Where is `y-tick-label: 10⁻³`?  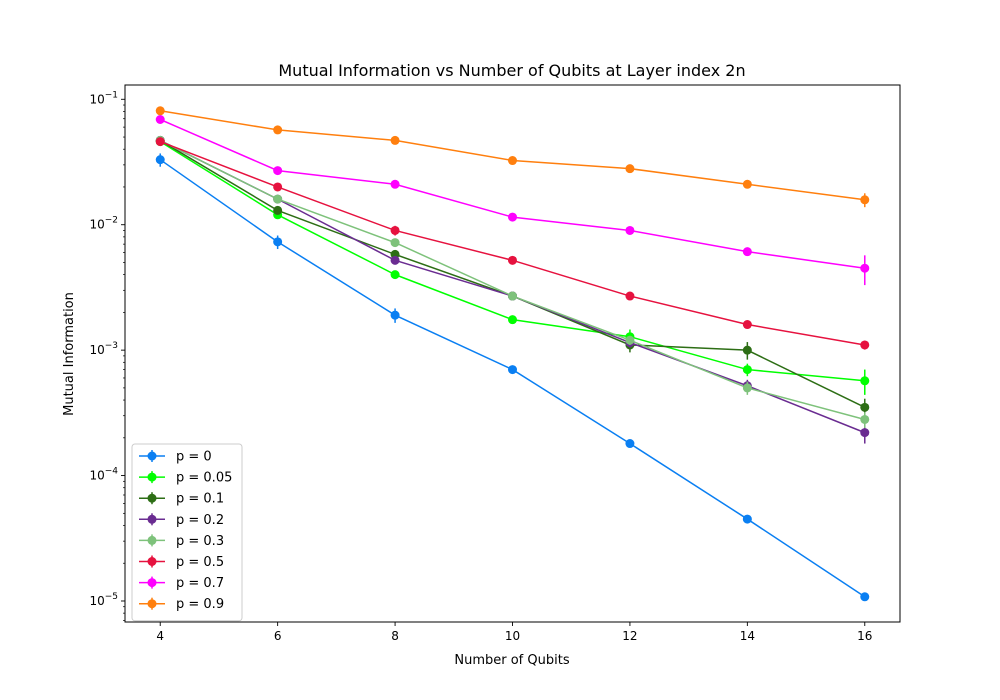
y-tick-label: 10⁻³ is located at coordinates (103, 349).